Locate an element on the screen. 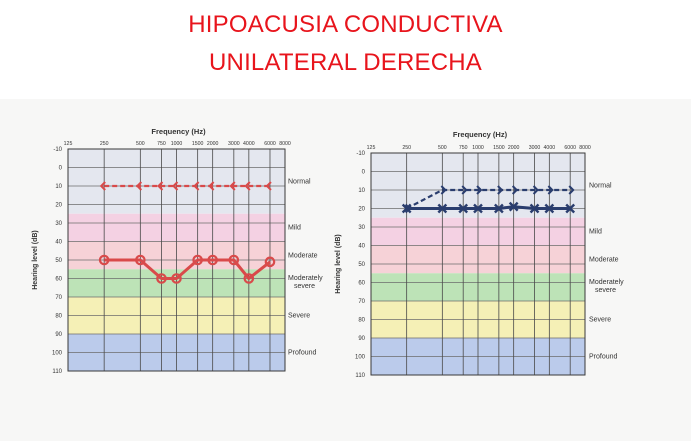 Image resolution: width=691 pixels, height=441 pixels. slide-title-line2: UNILATERAL DERECHA is located at coordinates (345, 62).